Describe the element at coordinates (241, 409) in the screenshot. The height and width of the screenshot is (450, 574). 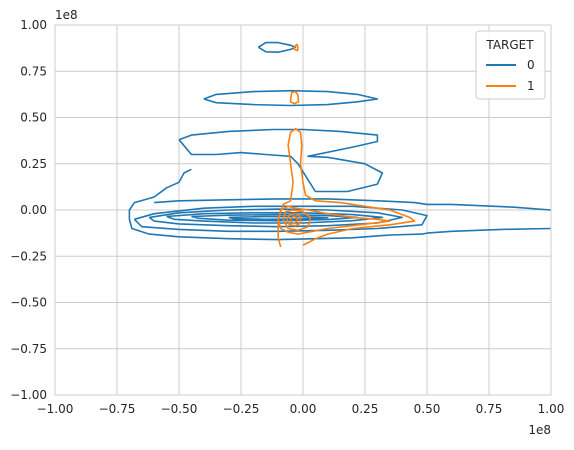
I see `x-tick-label: −0.25` at that location.